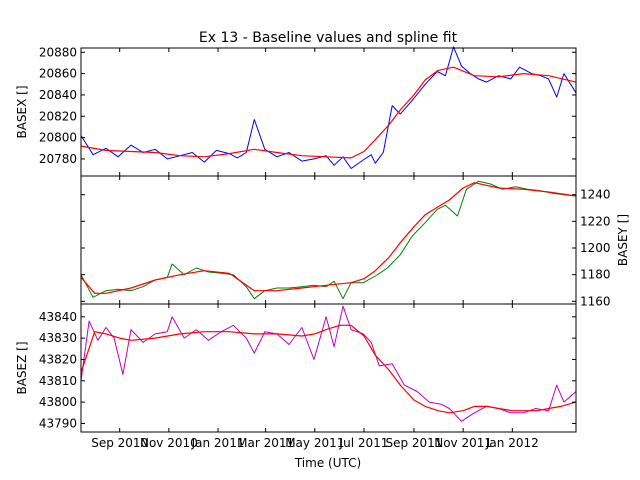 This screenshot has width=640, height=480. What do you see at coordinates (58, 402) in the screenshot?
I see `y-tick-label: 43800` at bounding box center [58, 402].